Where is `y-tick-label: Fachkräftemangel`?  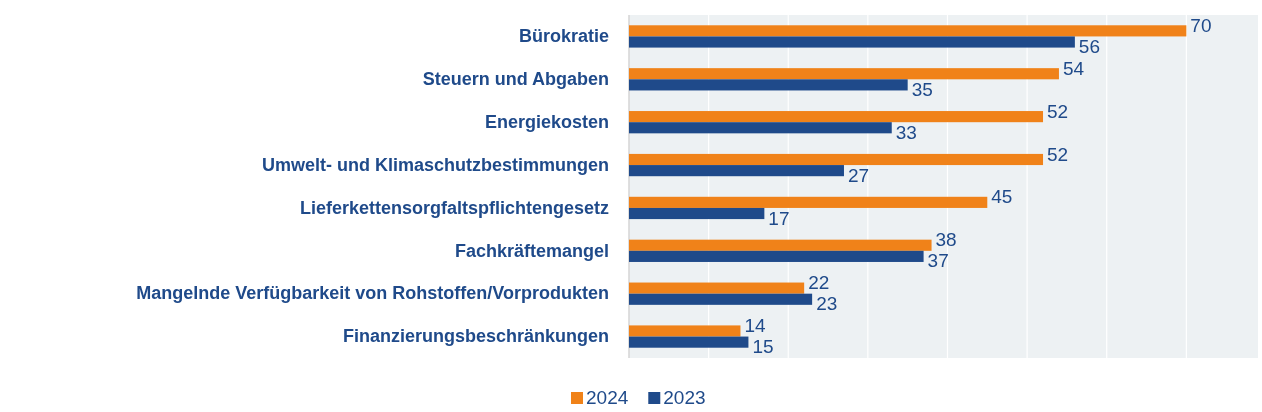
y-tick-label: Fachkräftemangel is located at coordinates (531, 250).